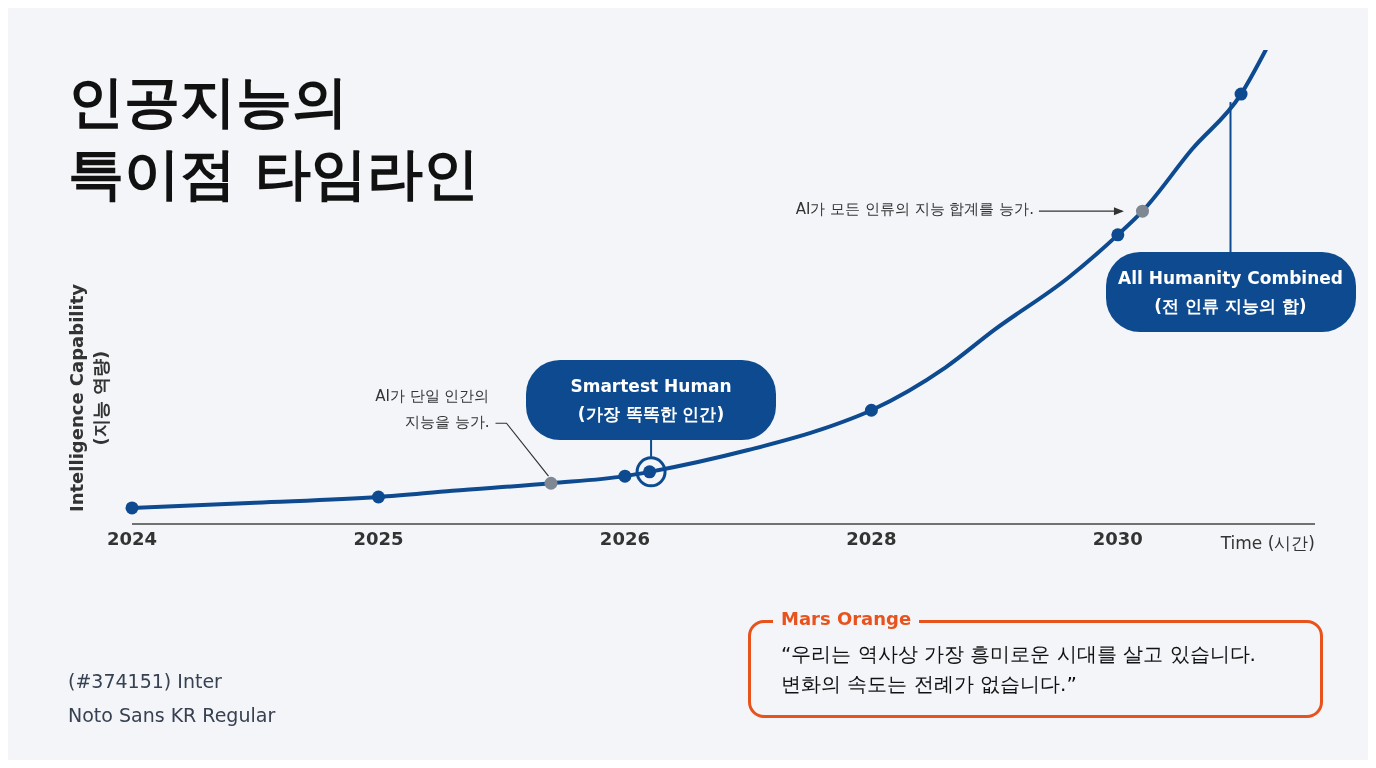 This screenshot has height=768, width=1376. Describe the element at coordinates (145, 681) in the screenshot. I see `text: (#374151) Inter` at that location.